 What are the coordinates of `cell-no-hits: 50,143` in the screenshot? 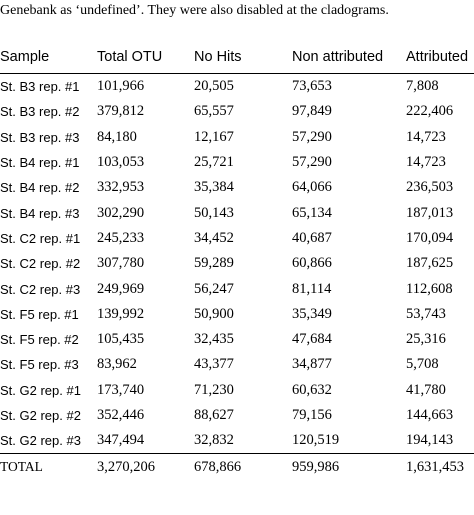 It's located at (214, 212).